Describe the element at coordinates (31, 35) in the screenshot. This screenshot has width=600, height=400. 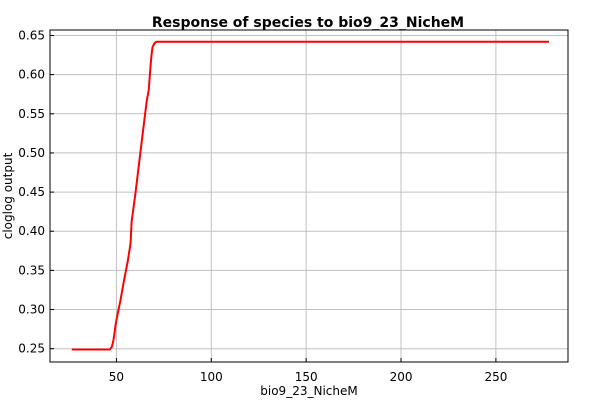
I see `y-tick-label: 0.65` at that location.